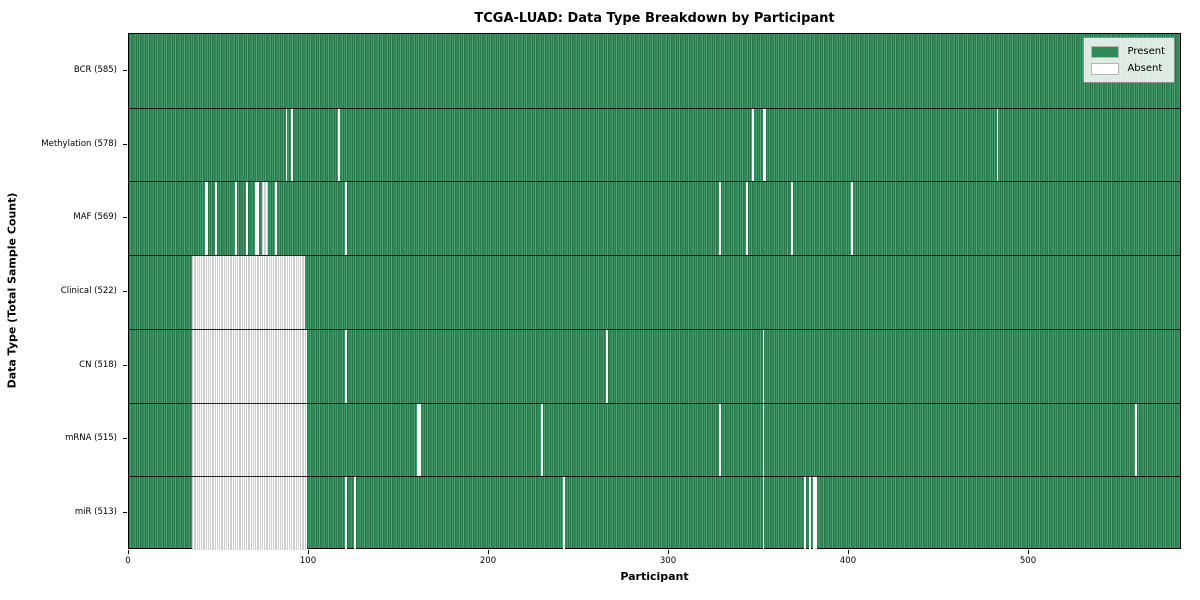 The height and width of the screenshot is (600, 1200). I want to click on legend: Present Absent, so click(1129, 60).